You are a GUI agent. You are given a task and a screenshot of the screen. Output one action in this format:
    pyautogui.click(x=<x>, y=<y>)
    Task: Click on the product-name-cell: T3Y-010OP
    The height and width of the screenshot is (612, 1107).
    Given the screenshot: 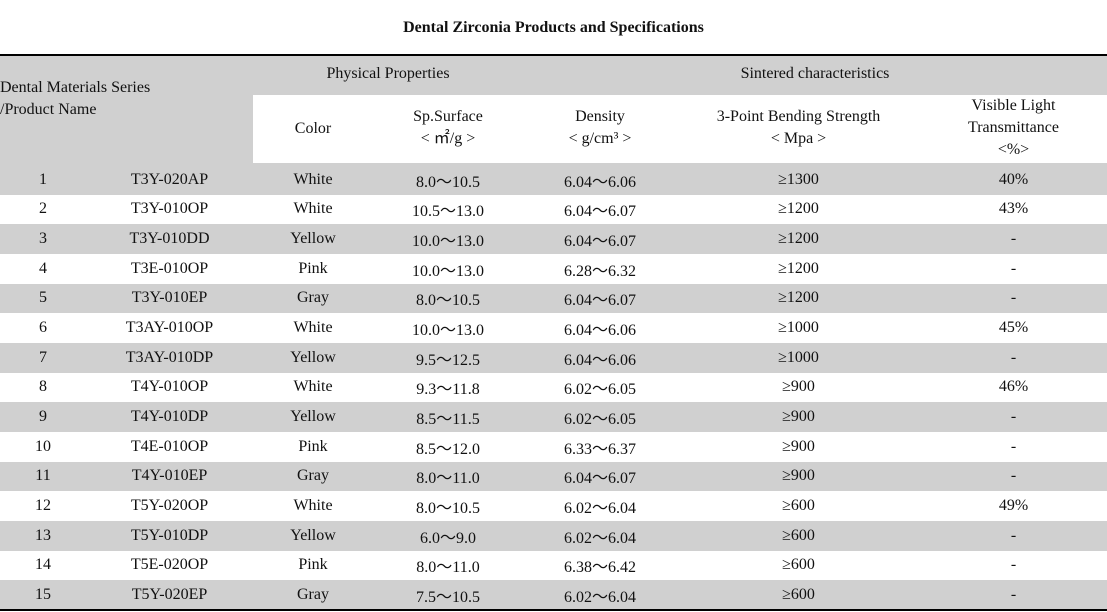 What is the action you would take?
    pyautogui.click(x=169, y=209)
    